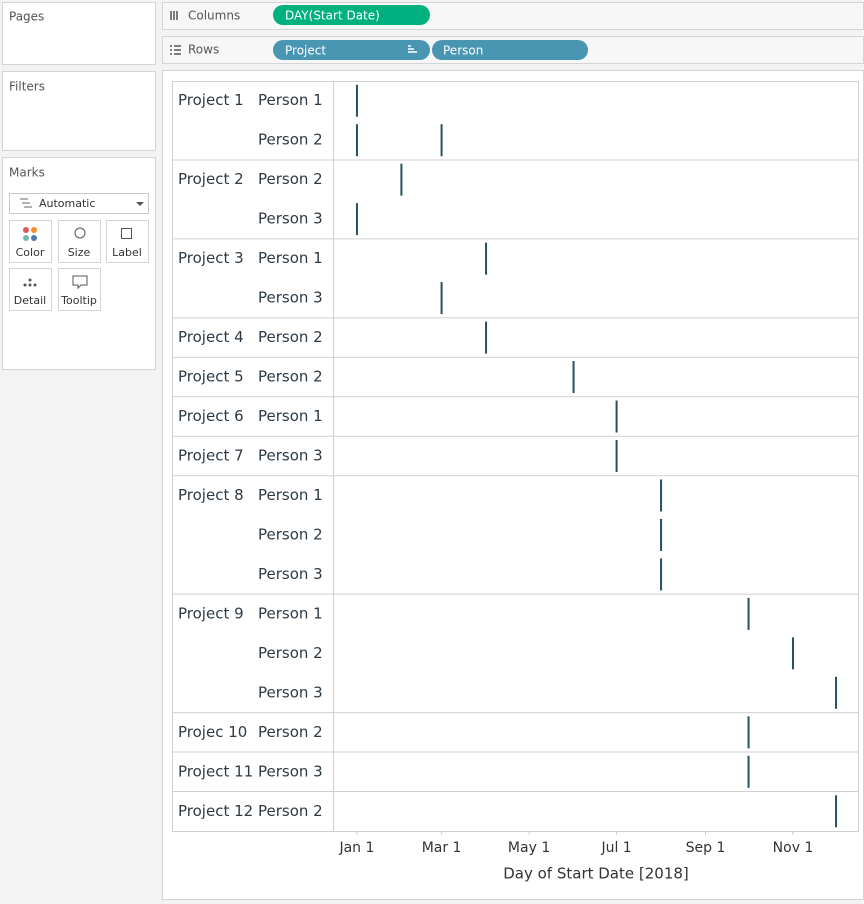  Describe the element at coordinates (27, 173) in the screenshot. I see `marks-title: Marks` at that location.